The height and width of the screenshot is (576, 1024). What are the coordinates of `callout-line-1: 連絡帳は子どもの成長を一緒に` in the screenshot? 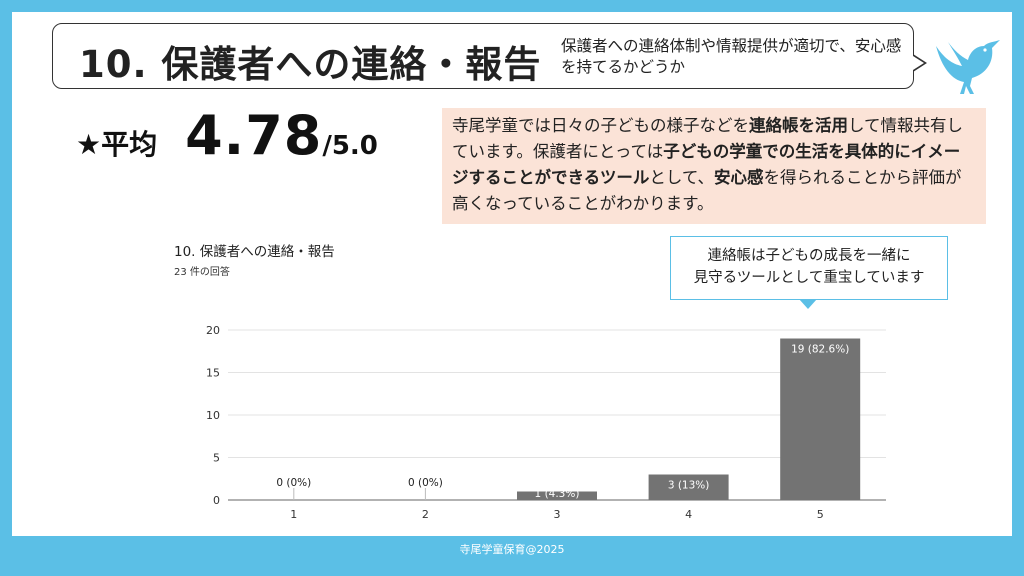 It's located at (809, 256).